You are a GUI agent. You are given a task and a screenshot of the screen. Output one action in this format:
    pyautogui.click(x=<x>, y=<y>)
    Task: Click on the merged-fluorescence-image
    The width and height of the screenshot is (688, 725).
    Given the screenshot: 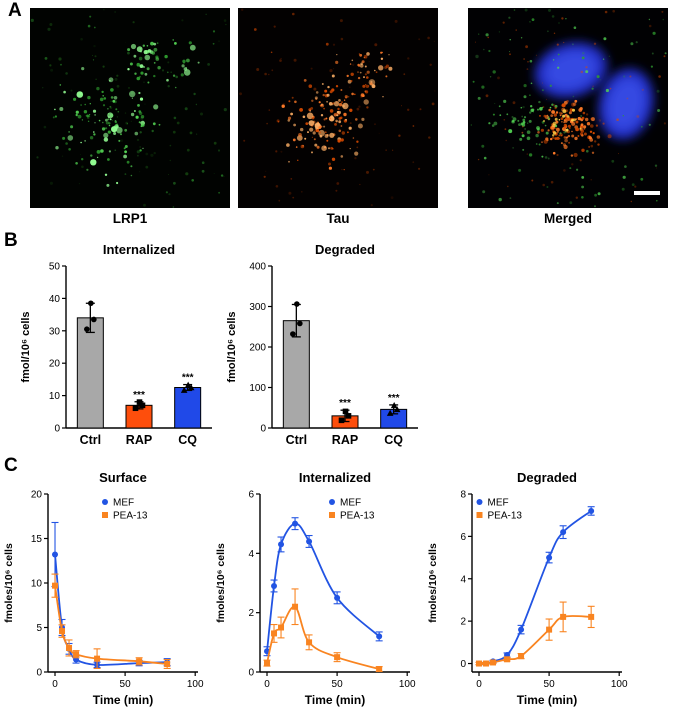 What is the action you would take?
    pyautogui.click(x=568, y=108)
    